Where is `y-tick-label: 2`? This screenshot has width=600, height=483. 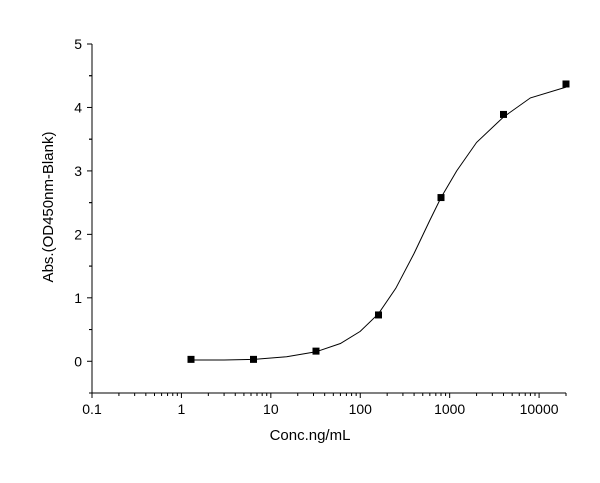
y-tick-label: 2 is located at coordinates (78, 234).